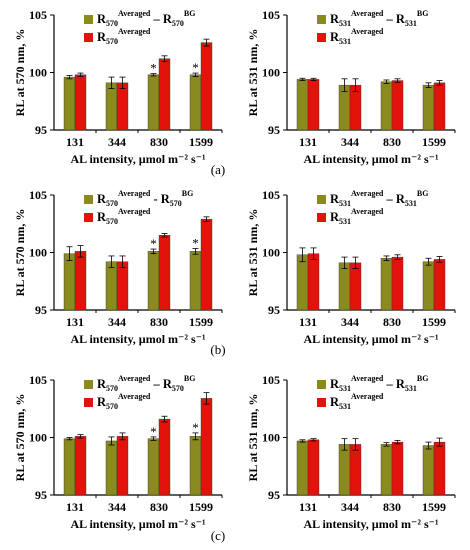 Image resolution: width=470 pixels, height=550 pixels. Describe the element at coordinates (145, 198) in the screenshot. I see `legend-entry: R570Averaged - R570BG` at that location.